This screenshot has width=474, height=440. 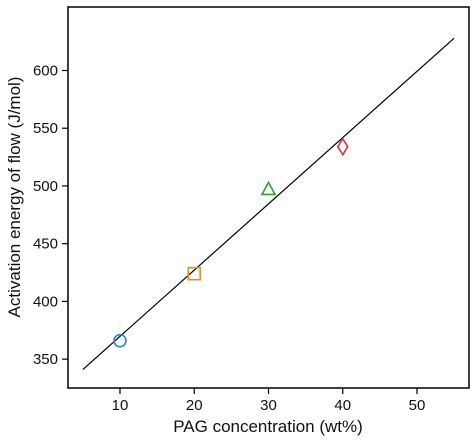 What do you see at coordinates (120, 405) in the screenshot?
I see `x-tick-label: 10` at bounding box center [120, 405].